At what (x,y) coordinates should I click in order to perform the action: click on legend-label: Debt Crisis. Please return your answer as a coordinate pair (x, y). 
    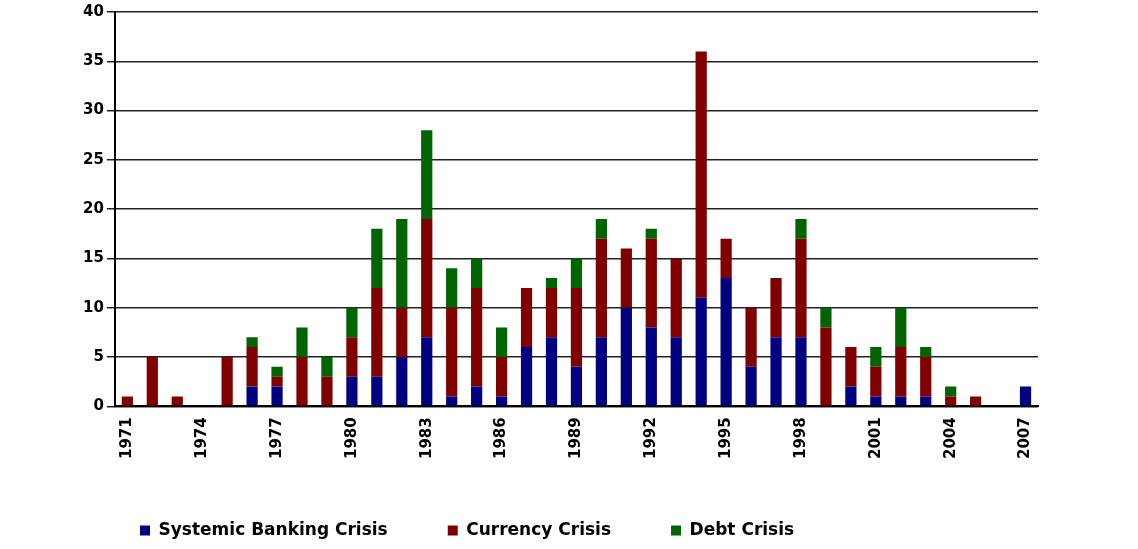
    Looking at the image, I should click on (742, 528).